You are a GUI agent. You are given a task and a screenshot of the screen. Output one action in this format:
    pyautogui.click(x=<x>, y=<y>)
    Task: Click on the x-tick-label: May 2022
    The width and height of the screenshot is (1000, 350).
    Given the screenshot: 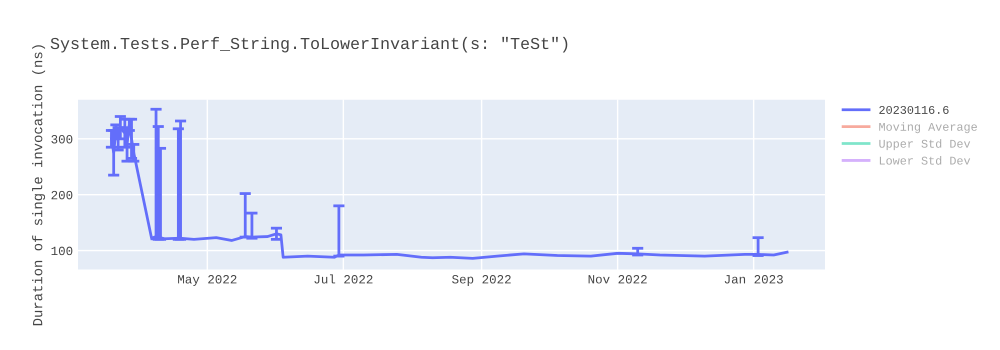 What is the action you would take?
    pyautogui.click(x=207, y=280)
    